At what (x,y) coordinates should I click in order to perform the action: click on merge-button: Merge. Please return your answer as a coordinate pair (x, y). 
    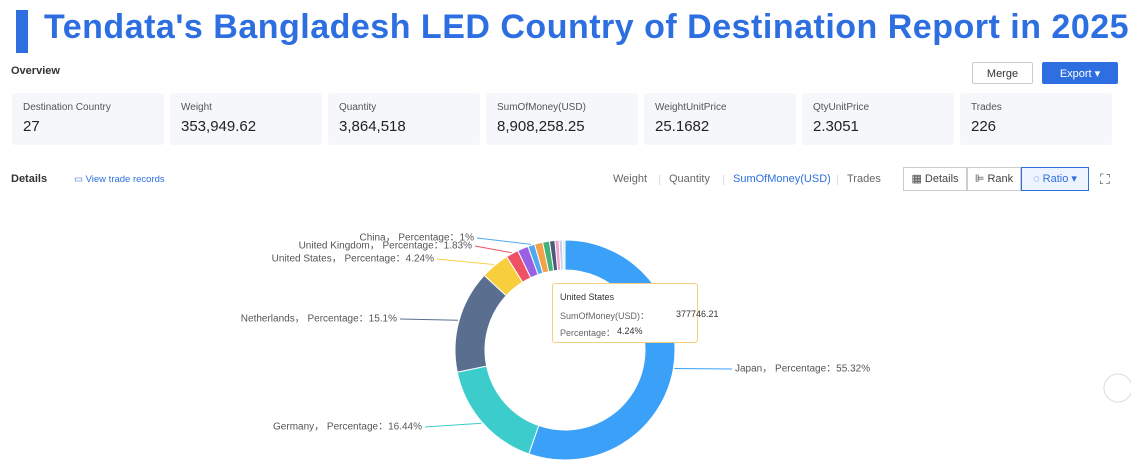
    Looking at the image, I should click on (1002, 73).